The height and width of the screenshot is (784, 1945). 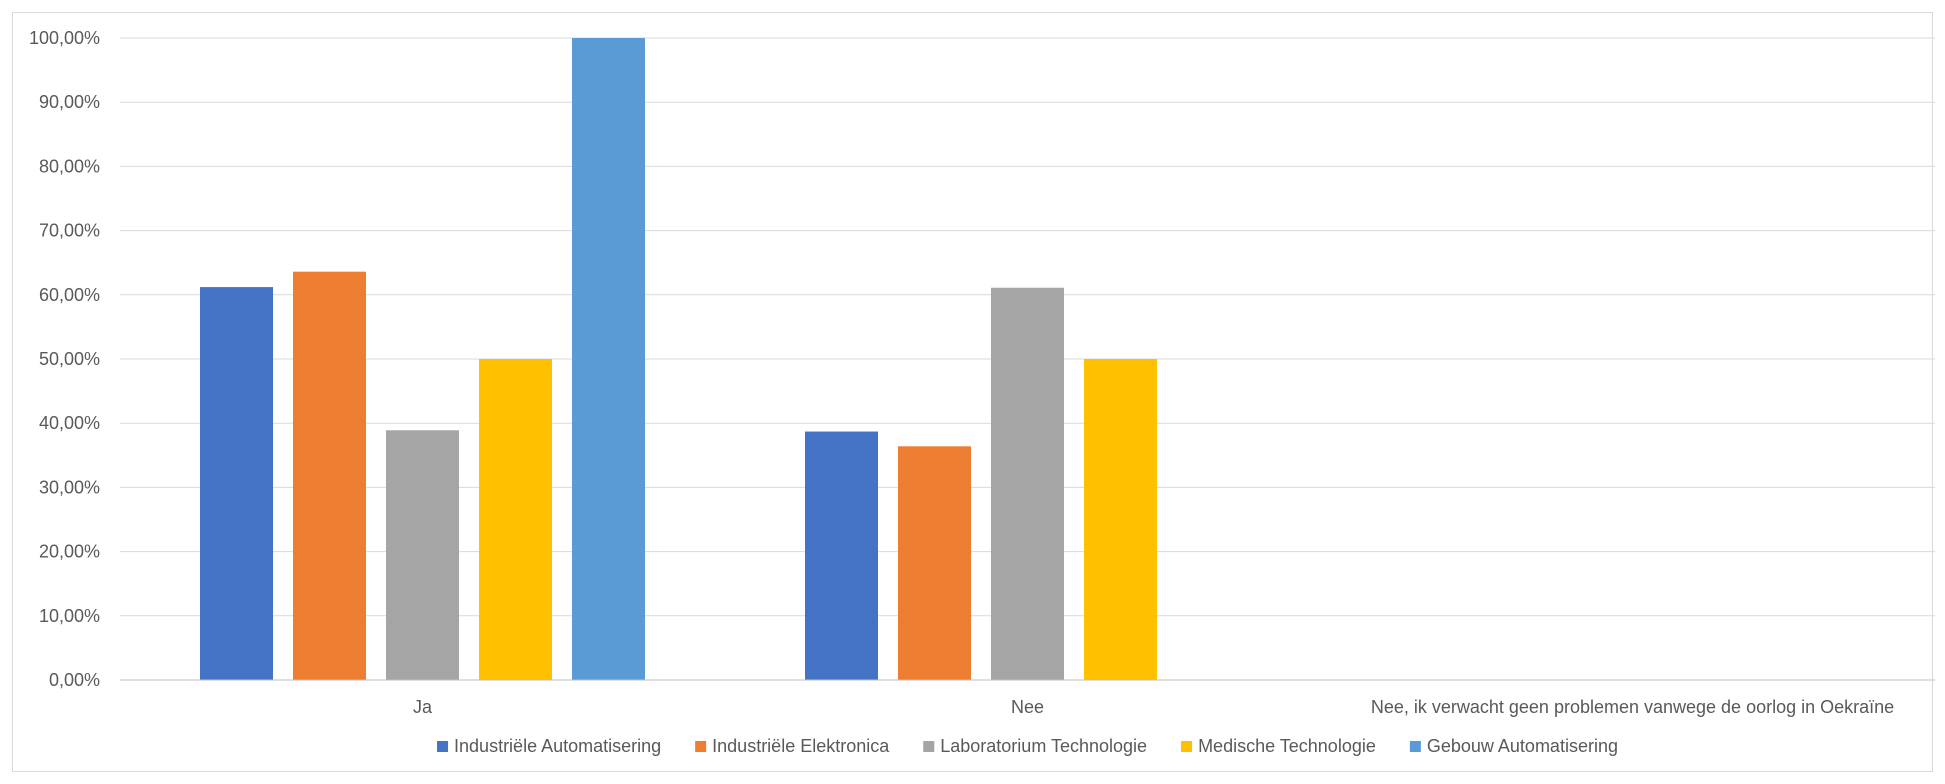 What do you see at coordinates (1522, 746) in the screenshot?
I see `legend-label: Gebouw Automatisering` at bounding box center [1522, 746].